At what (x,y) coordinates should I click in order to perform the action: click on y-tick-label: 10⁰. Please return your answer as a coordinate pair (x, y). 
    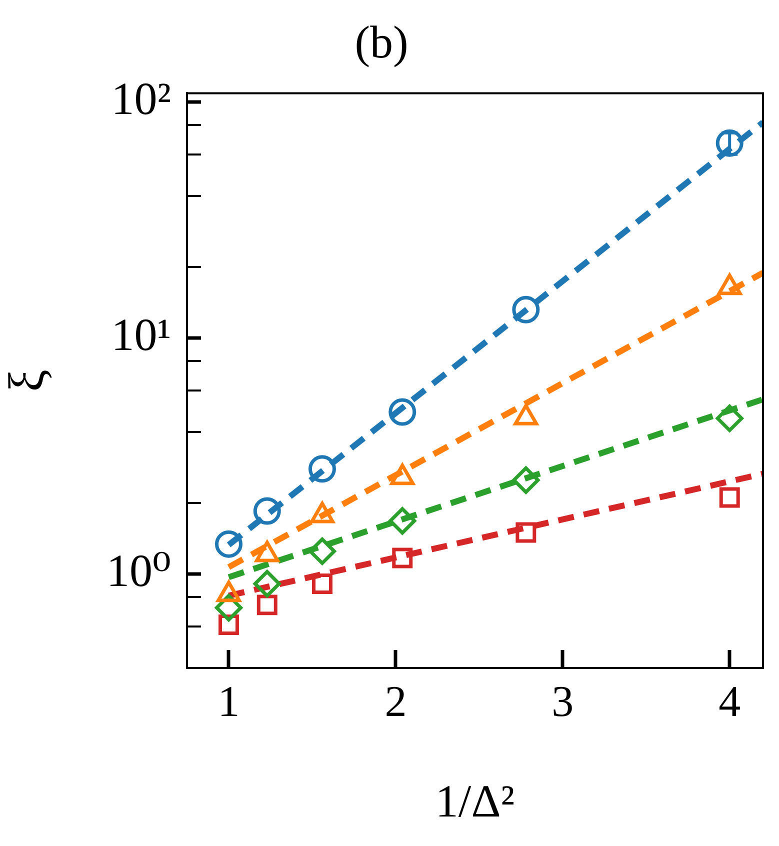
    Looking at the image, I should click on (138, 570).